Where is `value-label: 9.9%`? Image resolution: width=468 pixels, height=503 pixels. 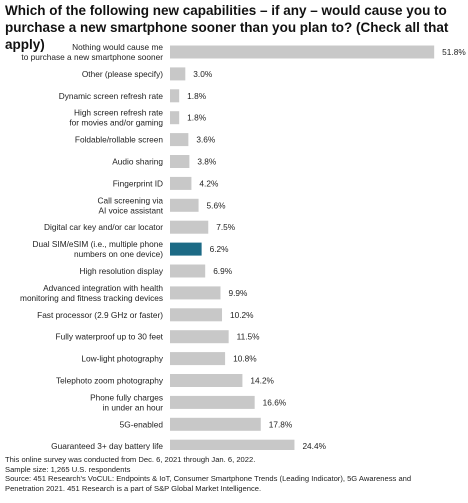 value-label: 9.9% is located at coordinates (238, 293).